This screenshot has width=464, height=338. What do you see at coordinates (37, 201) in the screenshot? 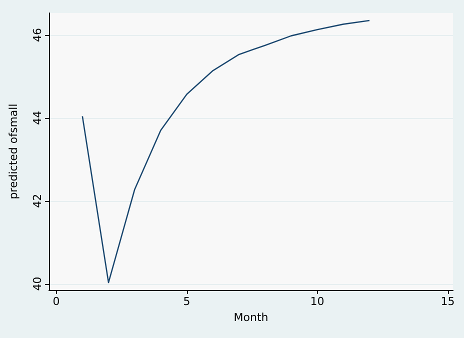
I see `y-tick-label: 42` at bounding box center [37, 201].